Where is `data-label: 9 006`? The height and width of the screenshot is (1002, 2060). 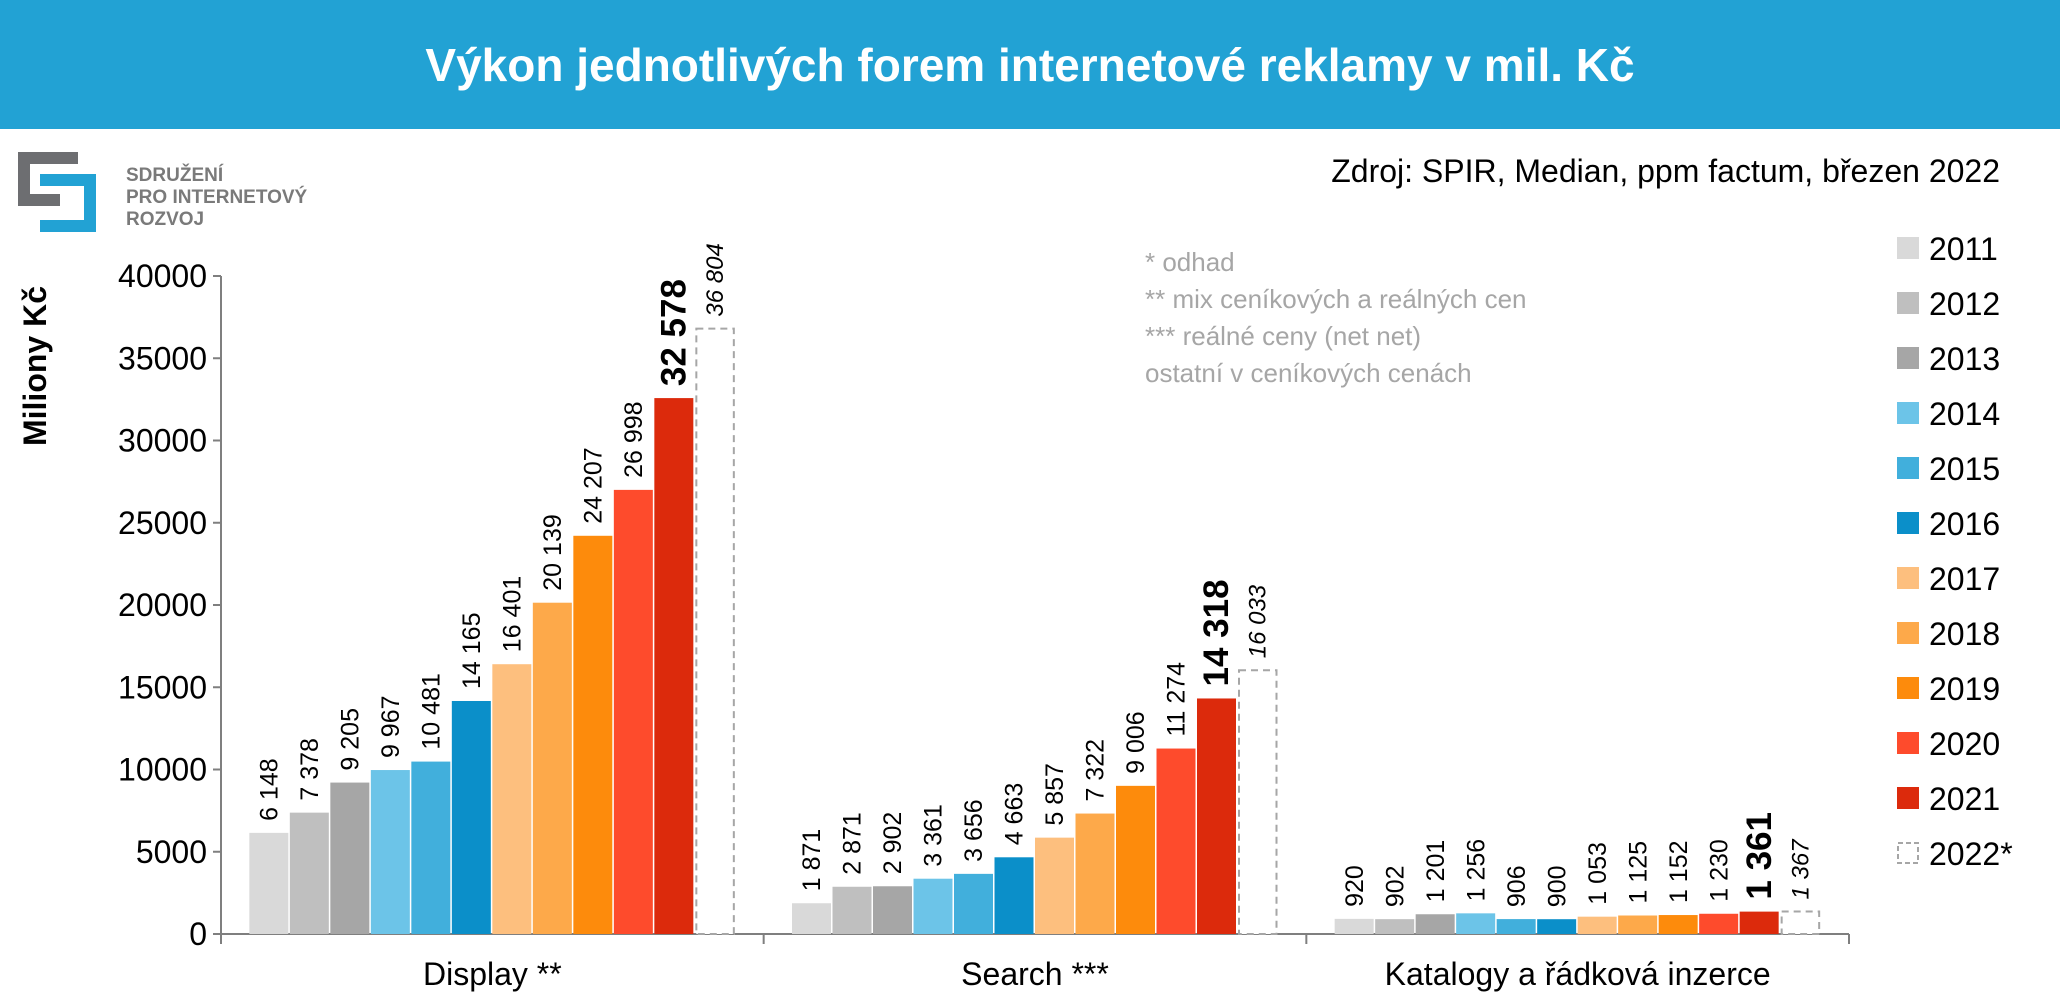 data-label: 9 006 is located at coordinates (1136, 742).